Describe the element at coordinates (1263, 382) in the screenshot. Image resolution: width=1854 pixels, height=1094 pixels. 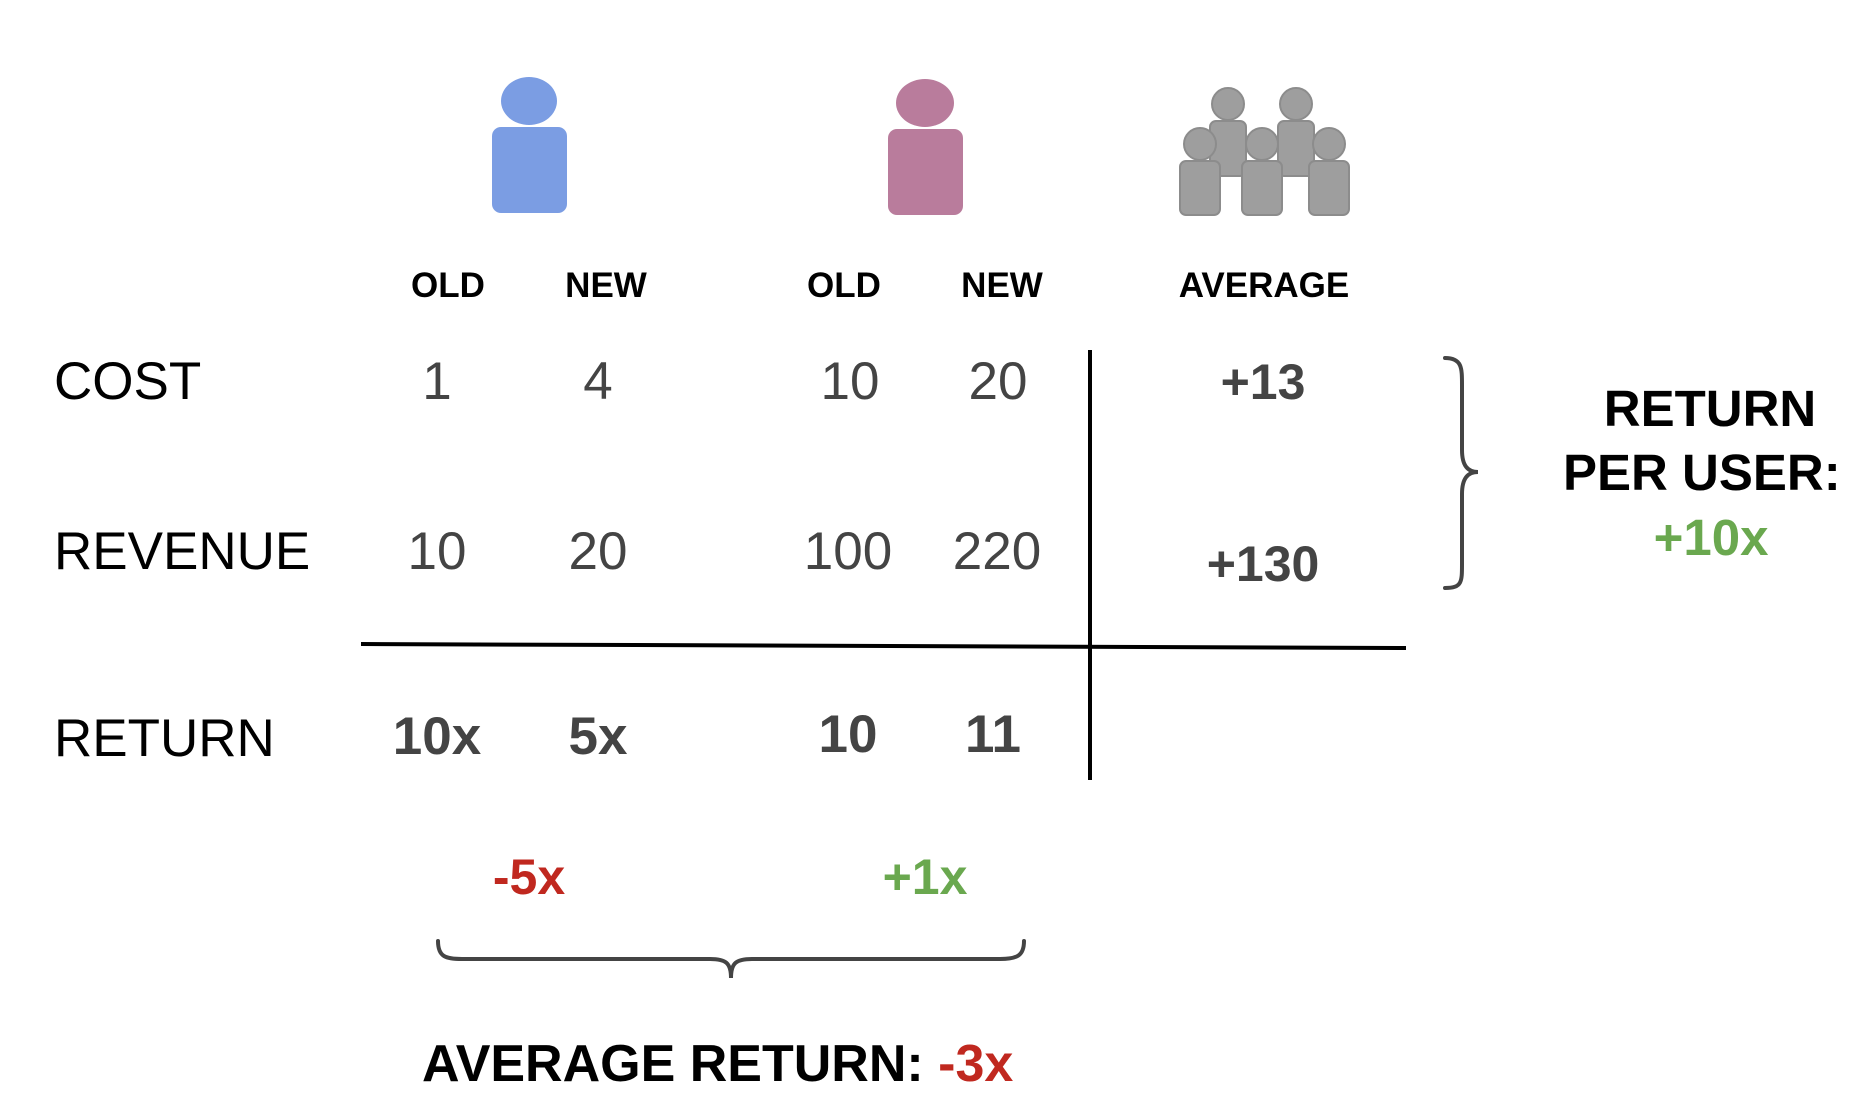
I see `cost-average: +13` at that location.